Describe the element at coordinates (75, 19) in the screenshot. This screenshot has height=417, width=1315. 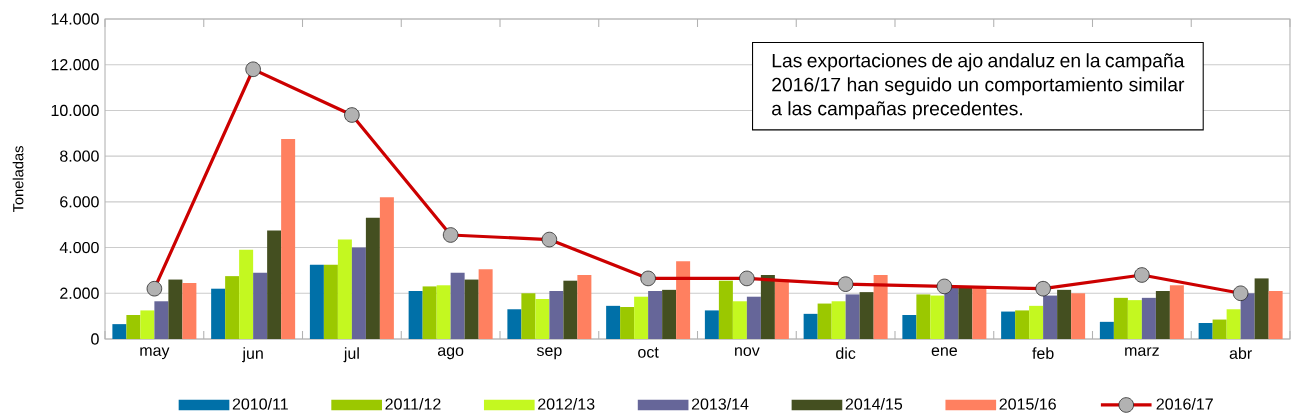
I see `y-tick-label: 14.000` at that location.